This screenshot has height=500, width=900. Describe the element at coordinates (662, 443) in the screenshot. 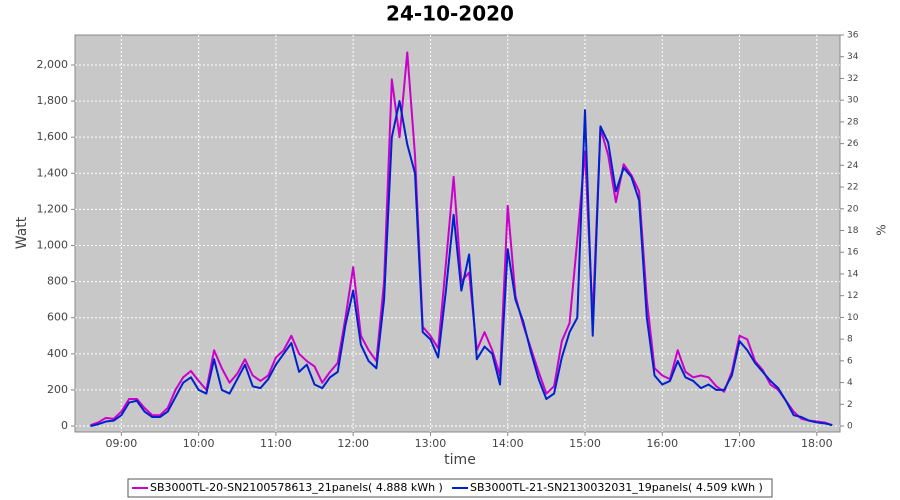

I see `x-tick-label: 16:00` at that location.